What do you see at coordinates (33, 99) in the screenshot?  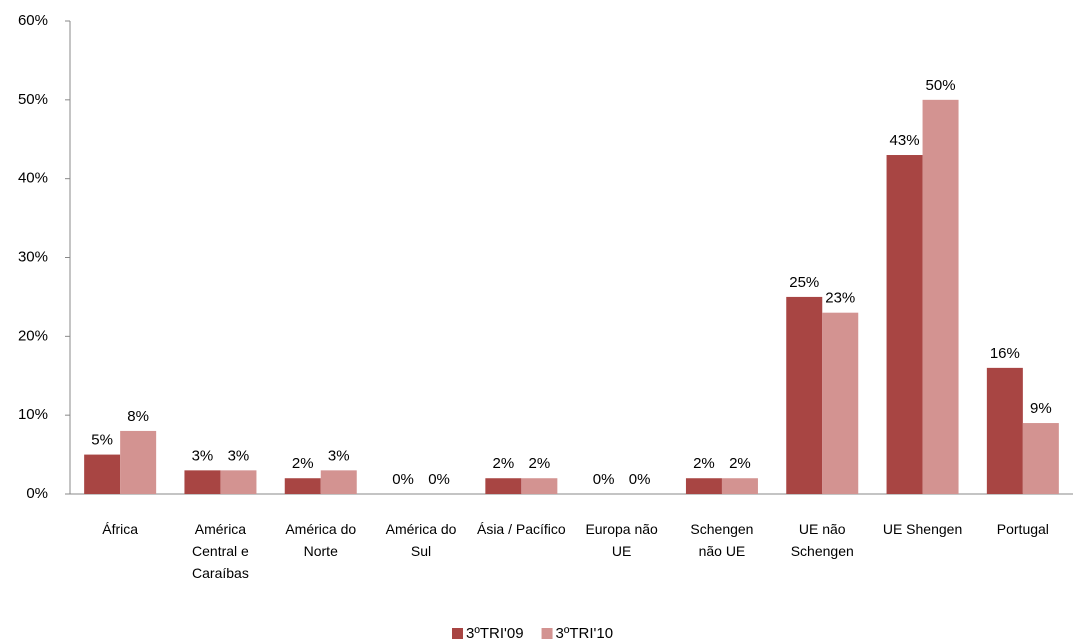 I see `y-tick-label: 50%` at bounding box center [33, 99].